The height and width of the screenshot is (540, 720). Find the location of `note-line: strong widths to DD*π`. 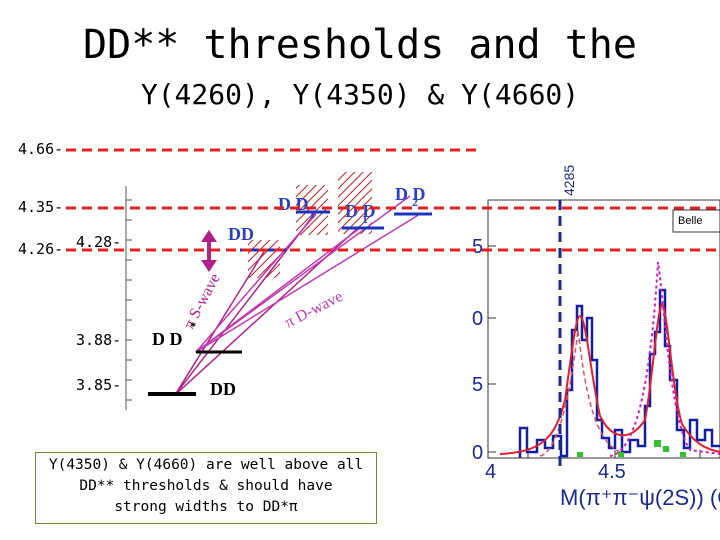

note-line: strong widths to DD*π is located at coordinates (206, 507).